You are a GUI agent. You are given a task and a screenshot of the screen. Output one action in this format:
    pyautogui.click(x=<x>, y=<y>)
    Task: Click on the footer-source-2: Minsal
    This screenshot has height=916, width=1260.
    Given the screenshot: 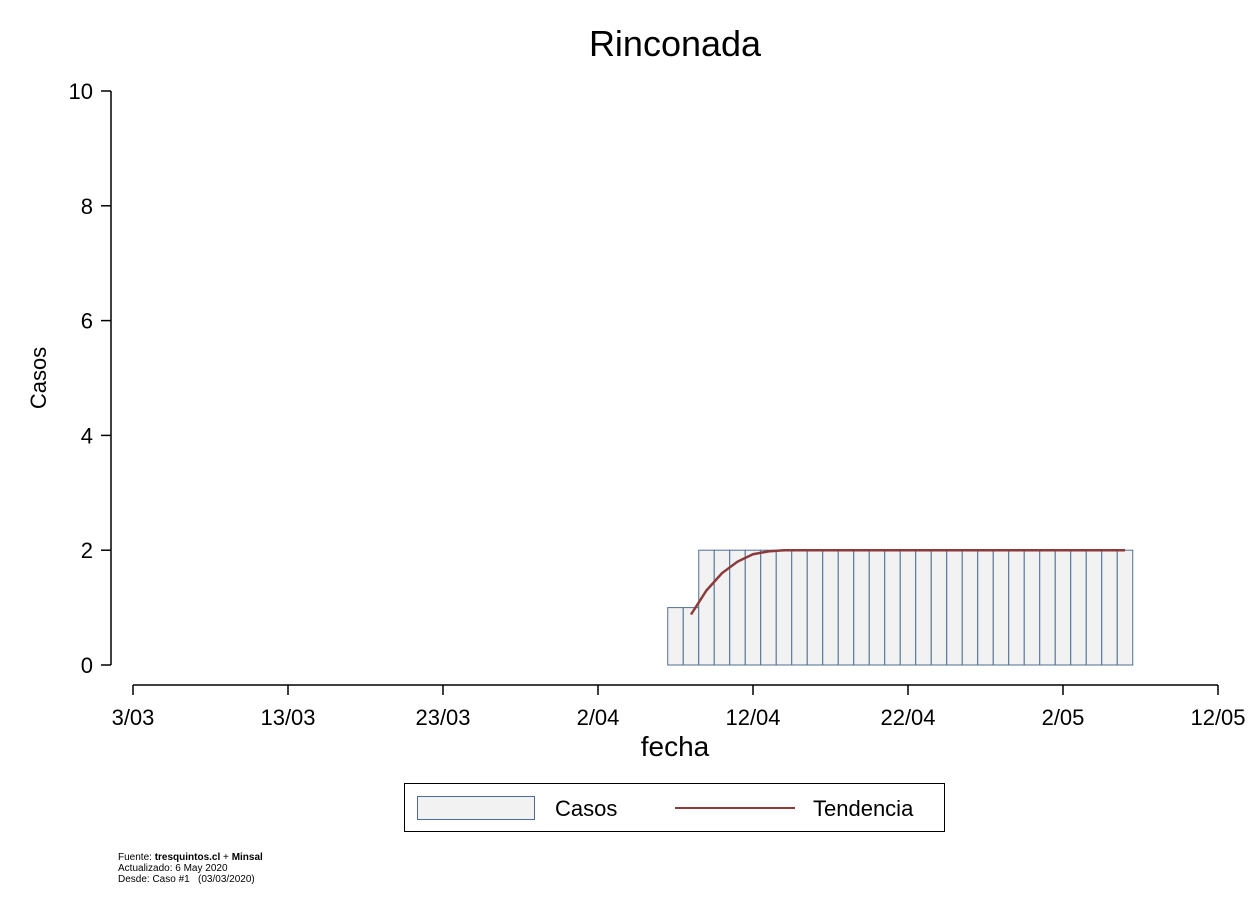 What is the action you would take?
    pyautogui.click(x=247, y=857)
    